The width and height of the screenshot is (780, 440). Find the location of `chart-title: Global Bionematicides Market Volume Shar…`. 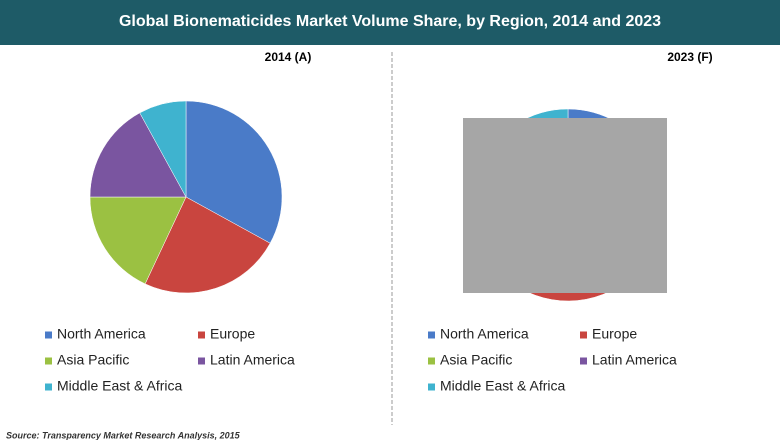

chart-title: Global Bionematicides Market Volume Shar… is located at coordinates (390, 21).